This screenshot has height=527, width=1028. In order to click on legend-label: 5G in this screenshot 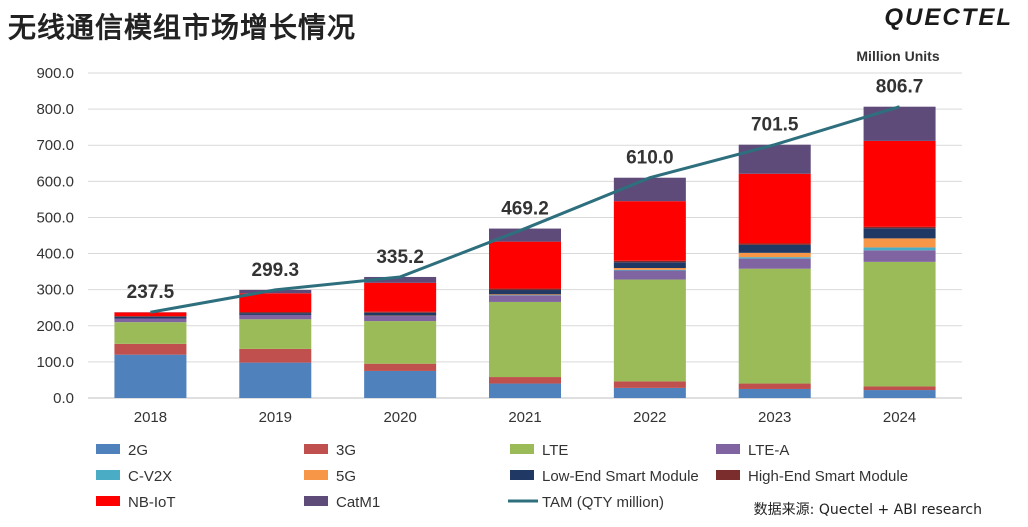, I will do `click(346, 476)`.